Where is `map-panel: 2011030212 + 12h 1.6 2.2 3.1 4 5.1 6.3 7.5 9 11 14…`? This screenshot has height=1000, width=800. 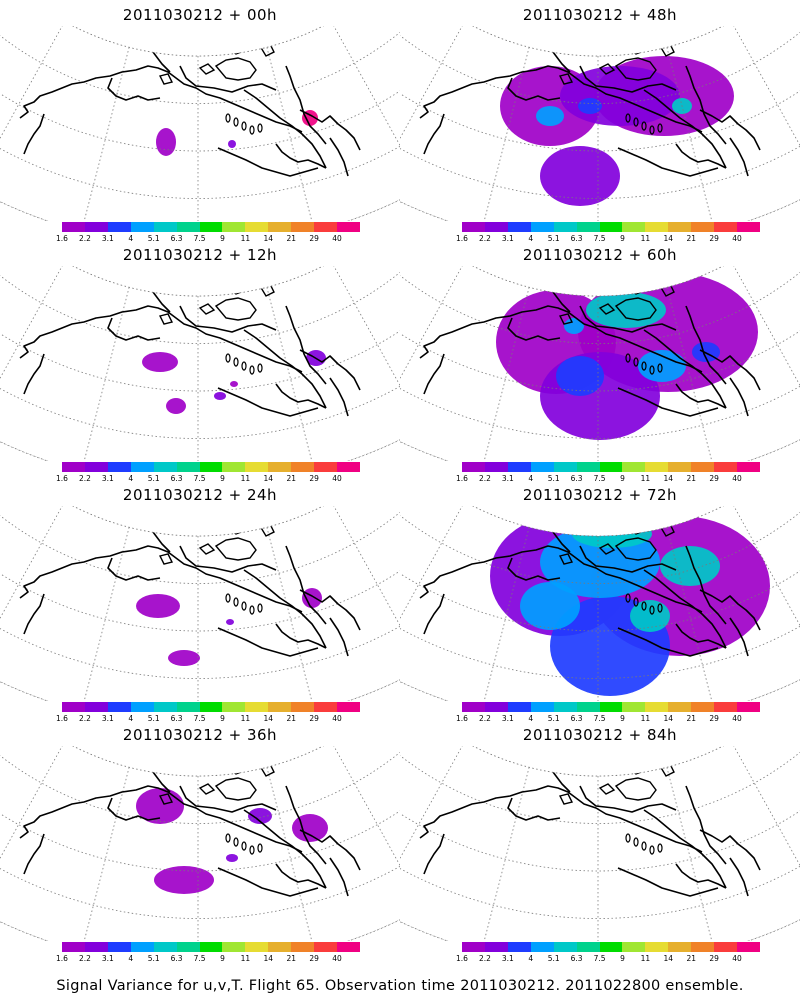 map-panel: 2011030212 + 12h 1.6 2.2 3.1 4 5.1 6.3 7.5 9 11 14… is located at coordinates (200, 361).